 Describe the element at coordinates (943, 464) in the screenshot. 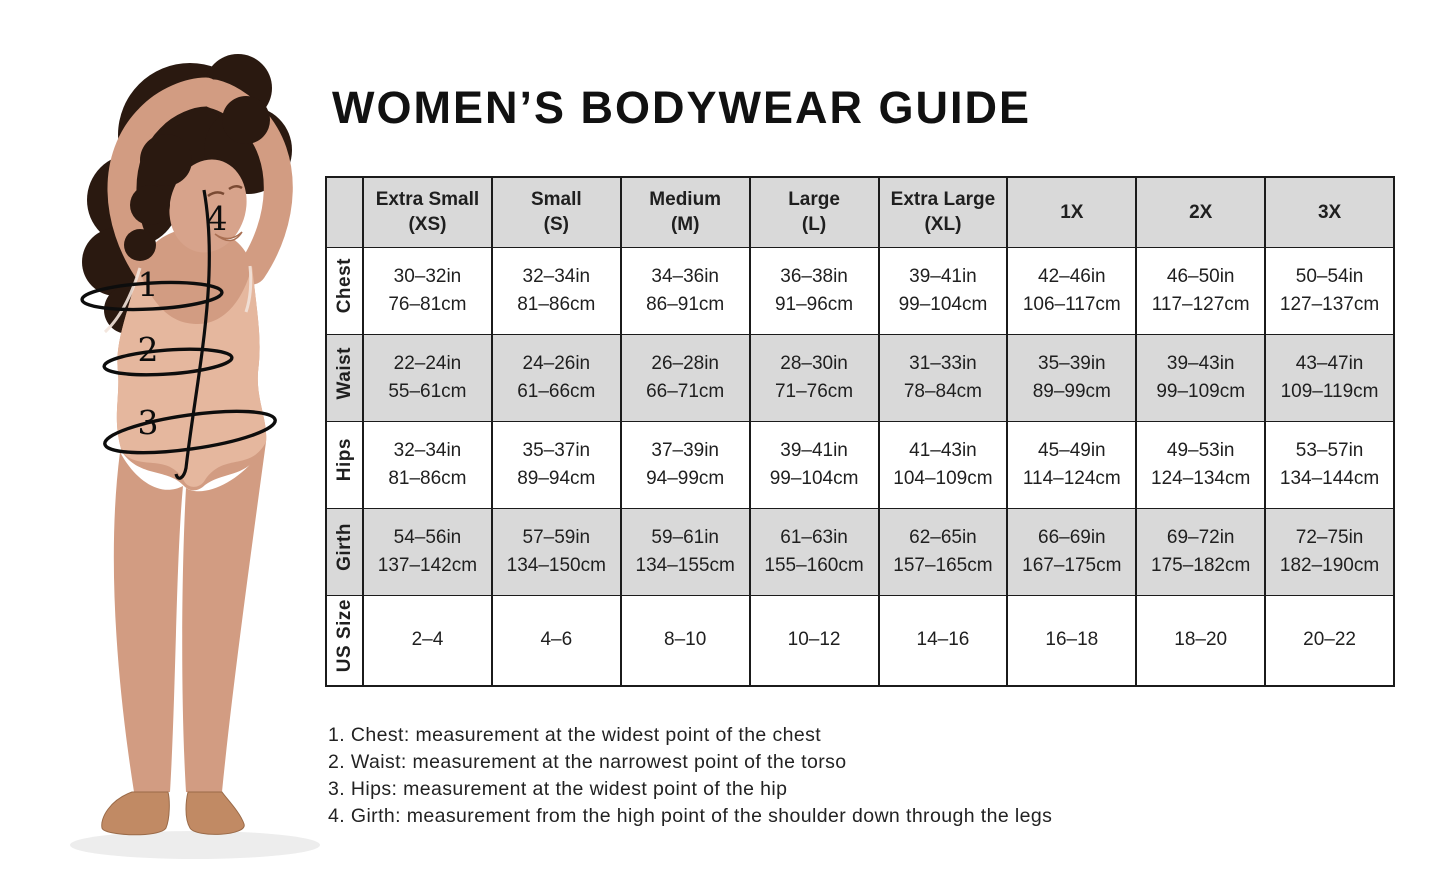

I see `cell-hips-xl: 41–43in 104–109cm` at that location.